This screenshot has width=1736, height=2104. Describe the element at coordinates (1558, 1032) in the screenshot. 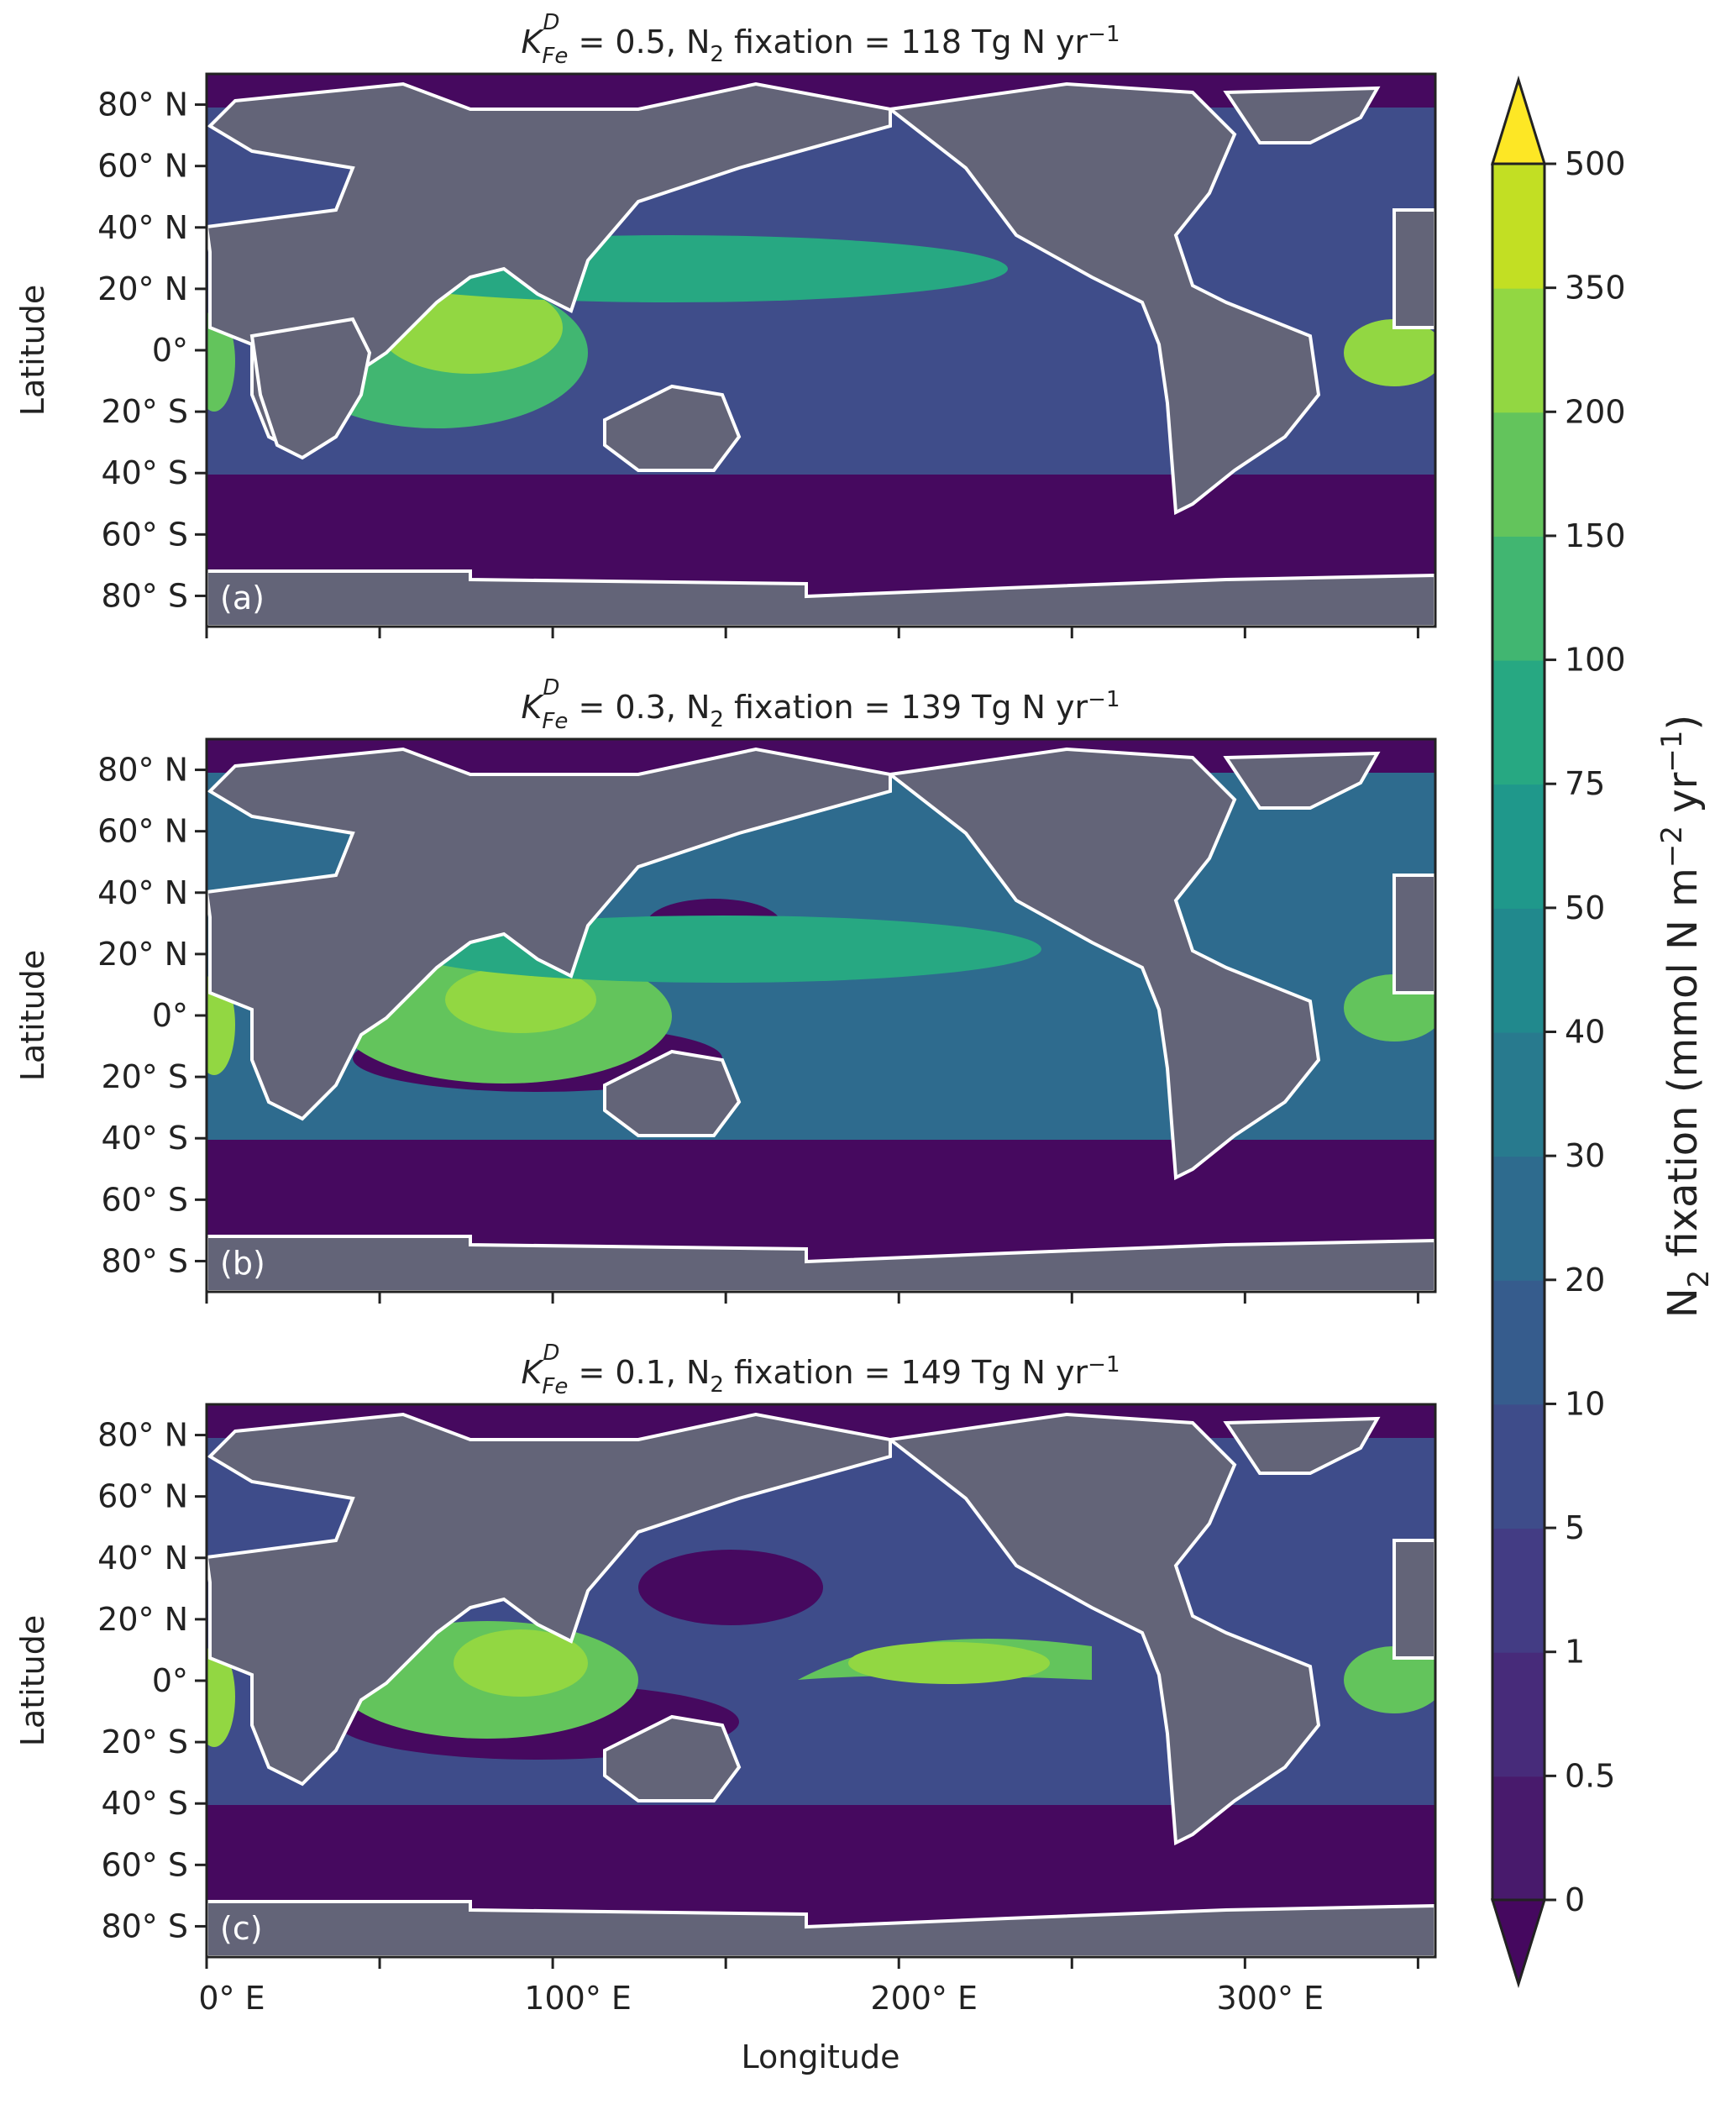

I see `colorbar: 0 0.5 1 5 10 20 30 40 50 75 100 150 200 350 500` at that location.